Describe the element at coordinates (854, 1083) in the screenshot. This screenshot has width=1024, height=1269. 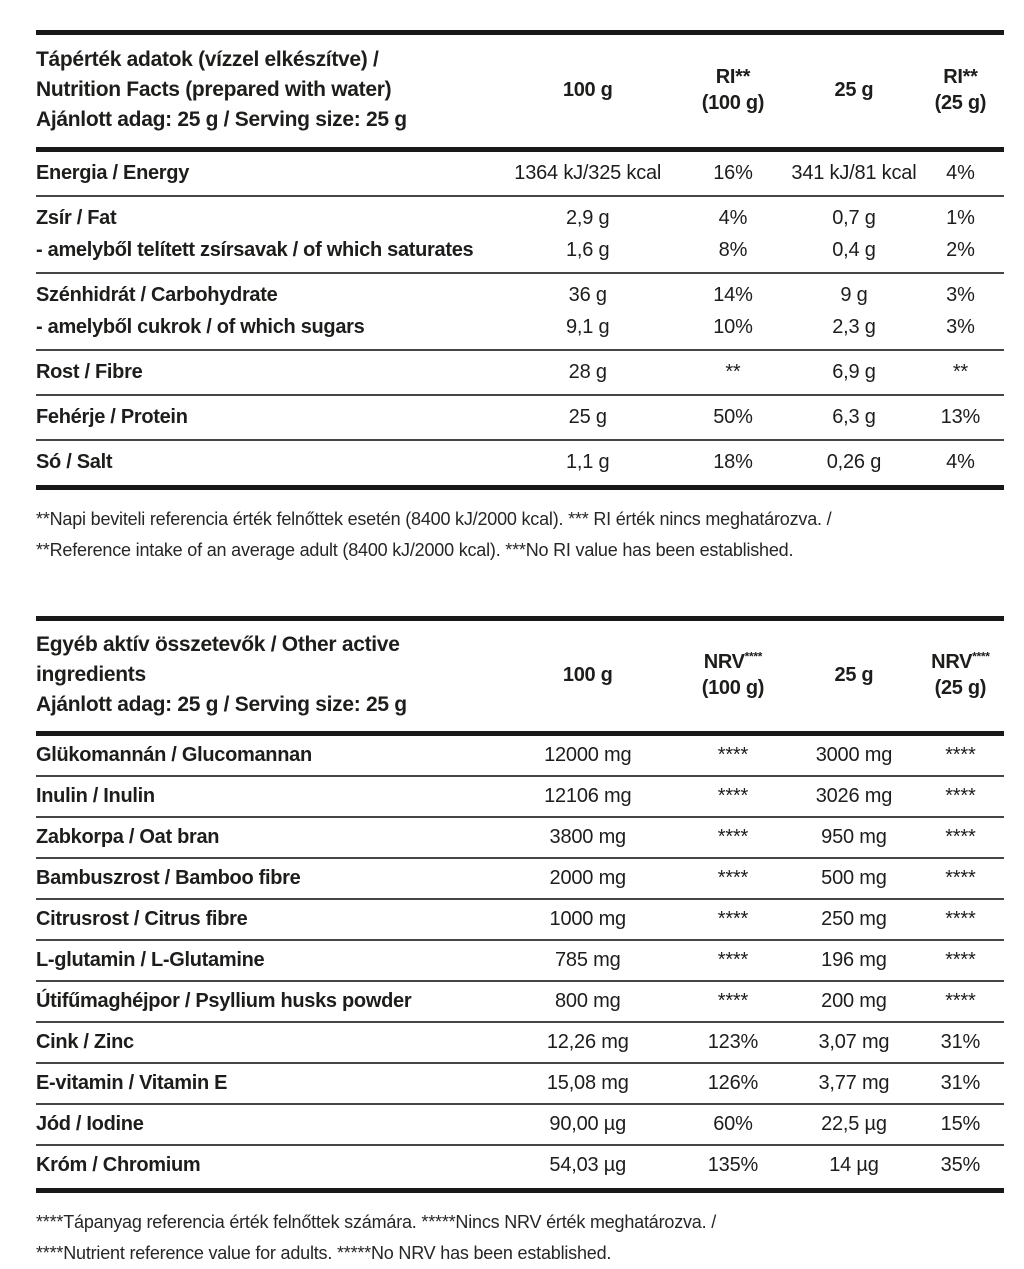
I see `value-per-25g: 3,77 mg` at that location.